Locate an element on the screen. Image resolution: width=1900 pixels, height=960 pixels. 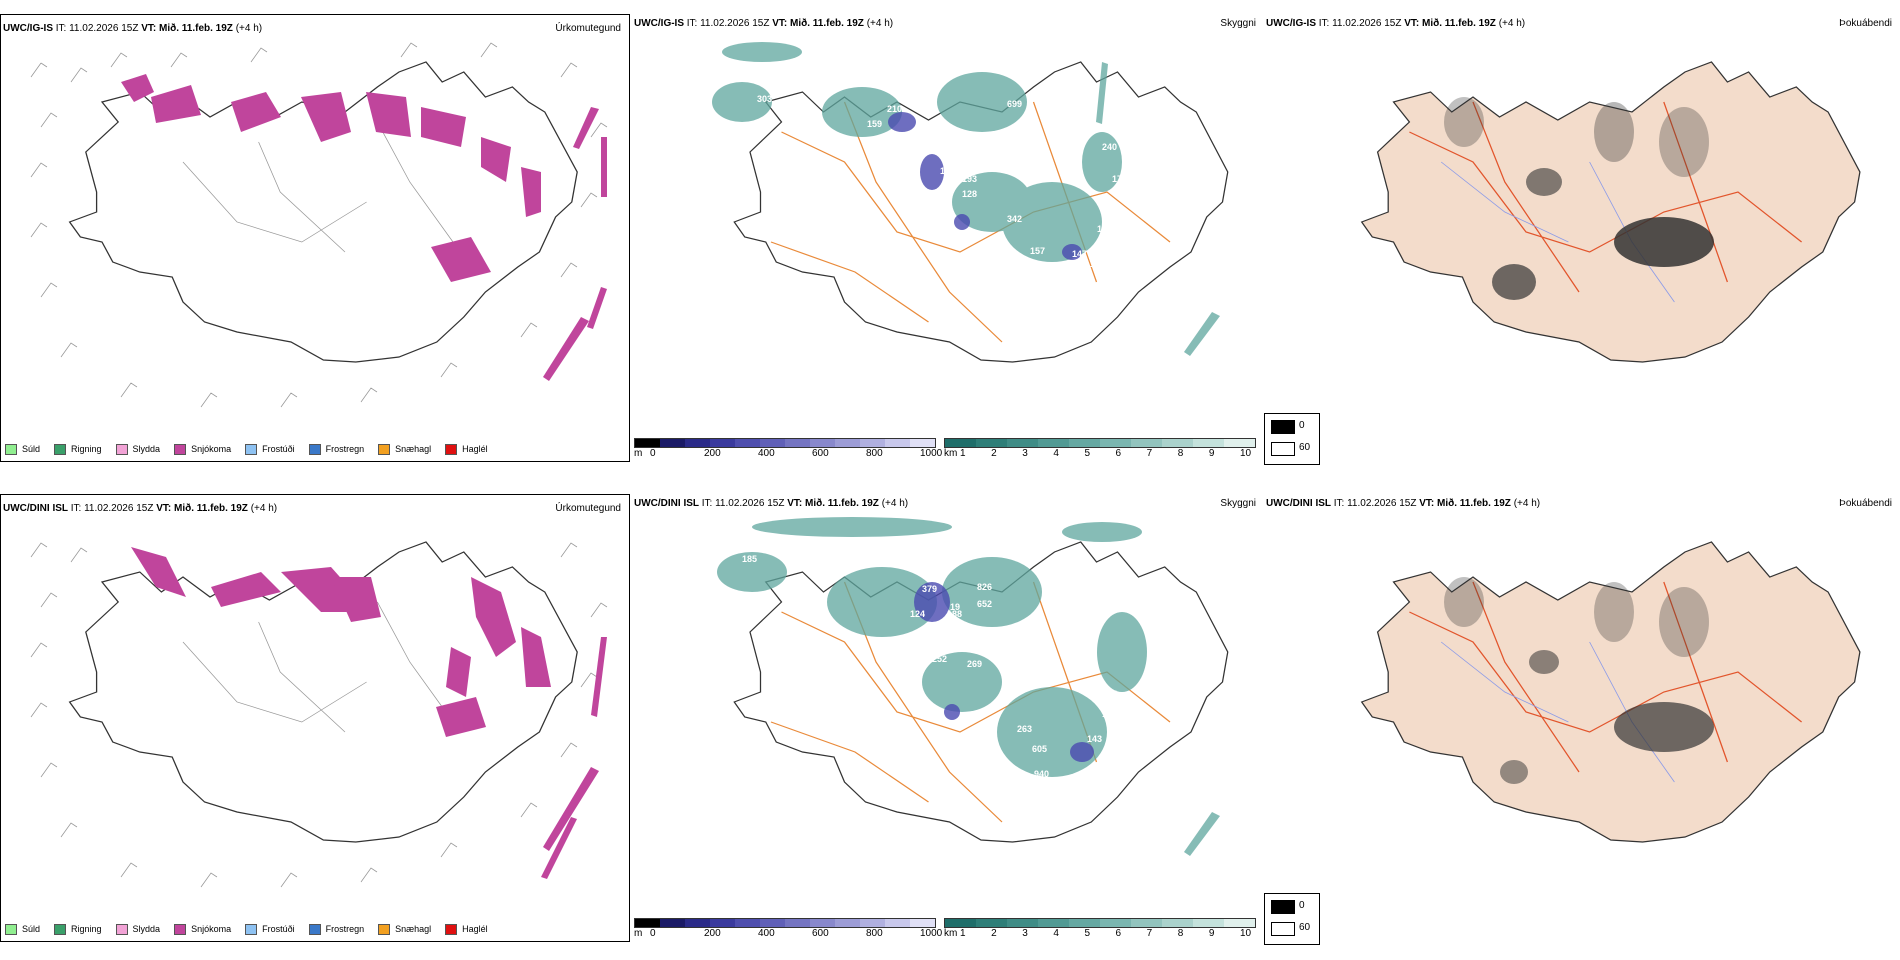
cloud-base-label: 198 is located at coordinates (789, 559).